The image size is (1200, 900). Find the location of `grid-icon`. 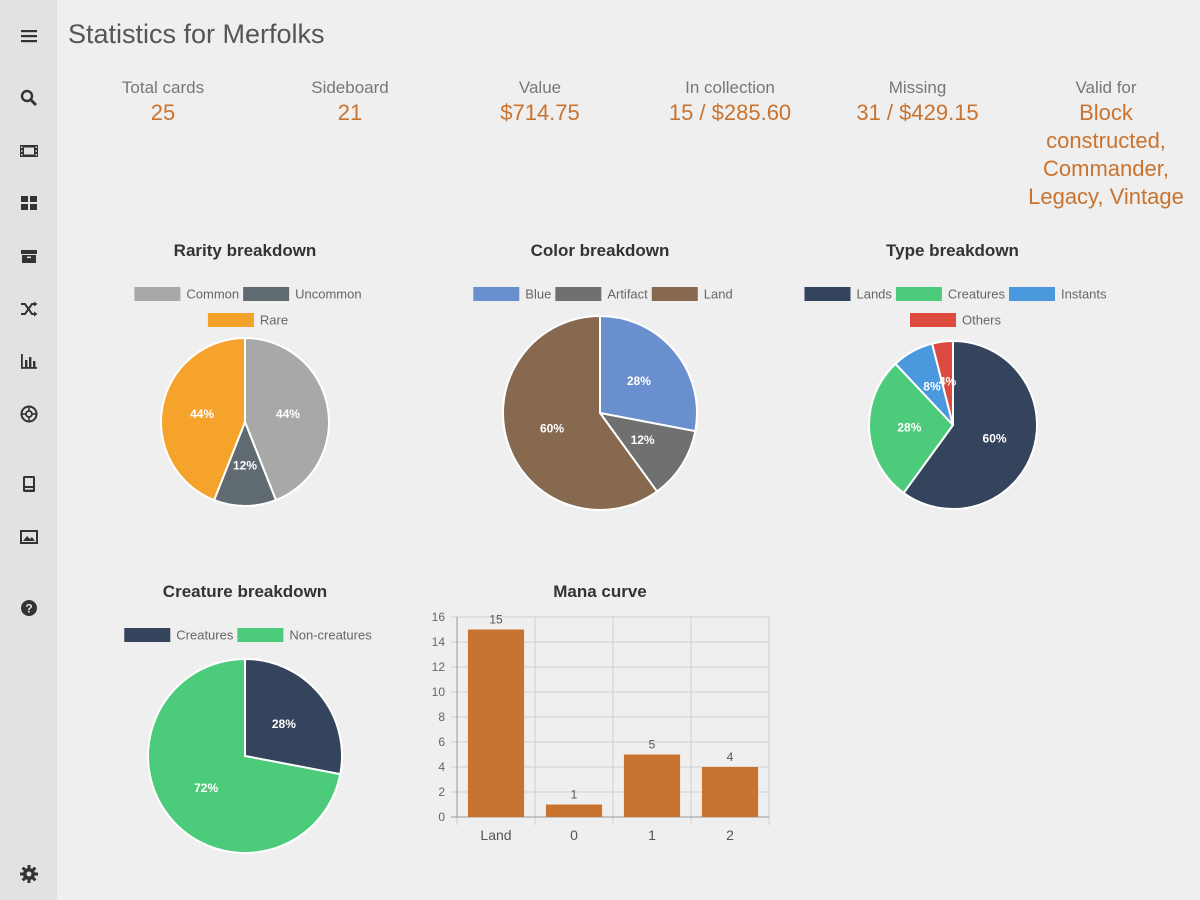

grid-icon is located at coordinates (29, 203).